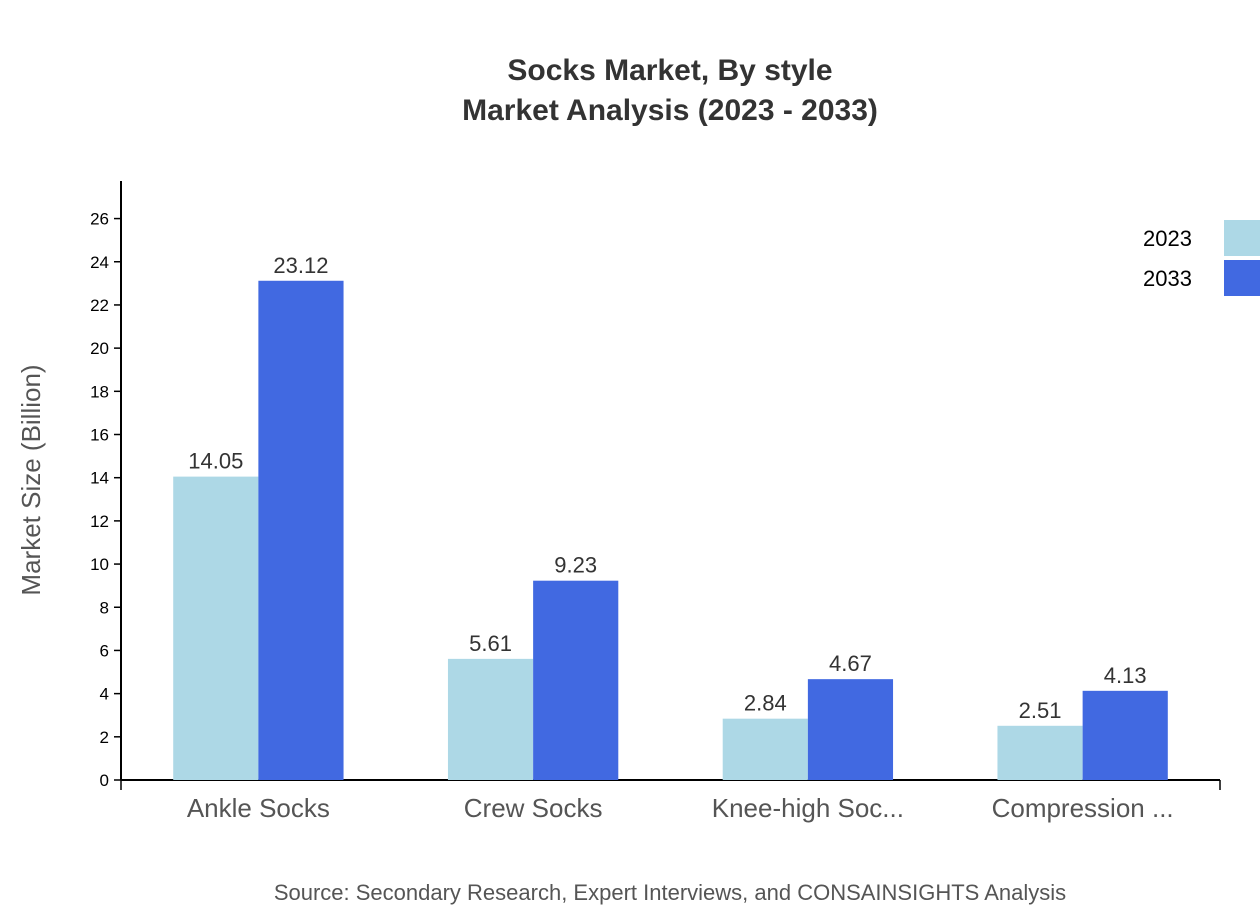 The height and width of the screenshot is (920, 1260). What do you see at coordinates (1167, 278) in the screenshot?
I see `legend-label: 2033` at bounding box center [1167, 278].